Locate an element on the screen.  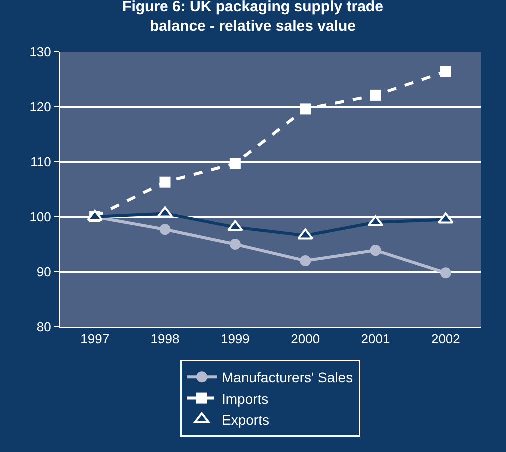
x-tick-label: 2000 is located at coordinates (305, 339).